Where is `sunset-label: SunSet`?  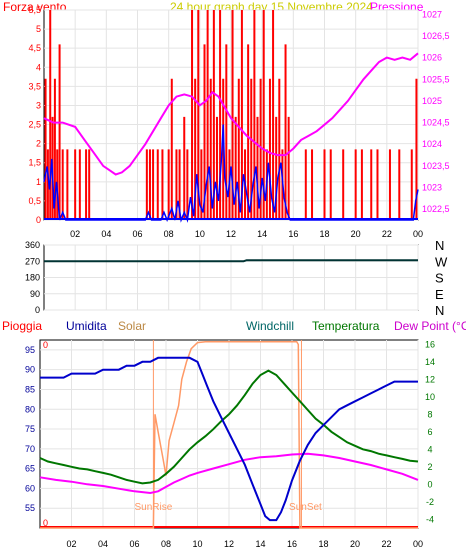
sunset-label: SunSet is located at coordinates (305, 507).